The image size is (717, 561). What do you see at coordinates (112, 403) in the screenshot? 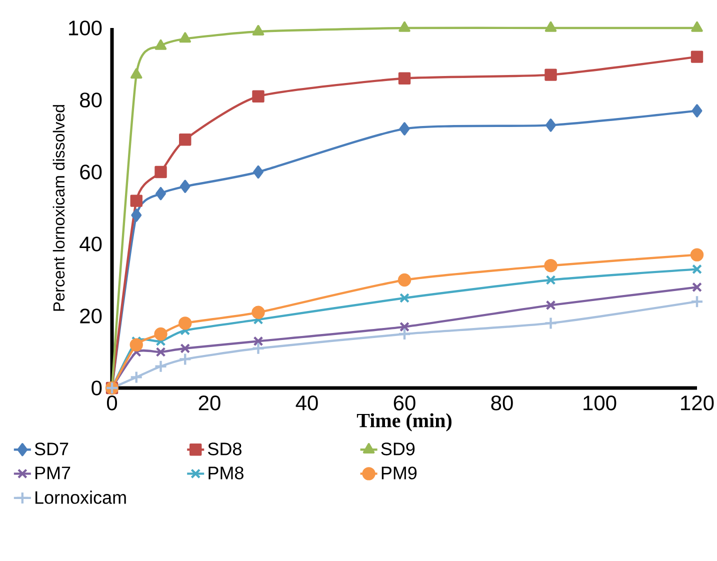
I see `x-tick-label: 0` at bounding box center [112, 403].